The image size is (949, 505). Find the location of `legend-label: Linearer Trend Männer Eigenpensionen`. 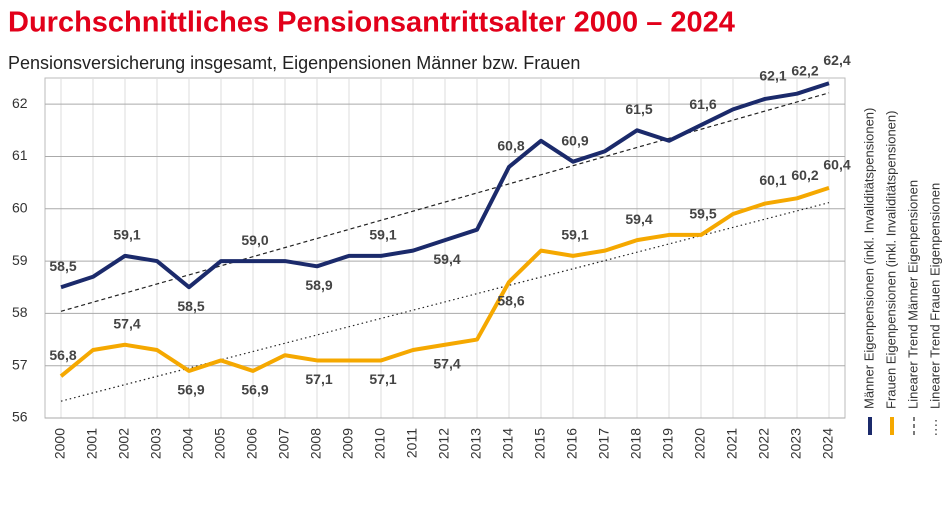

legend-label: Linearer Trend Männer Eigenpensionen is located at coordinates (912, 294).